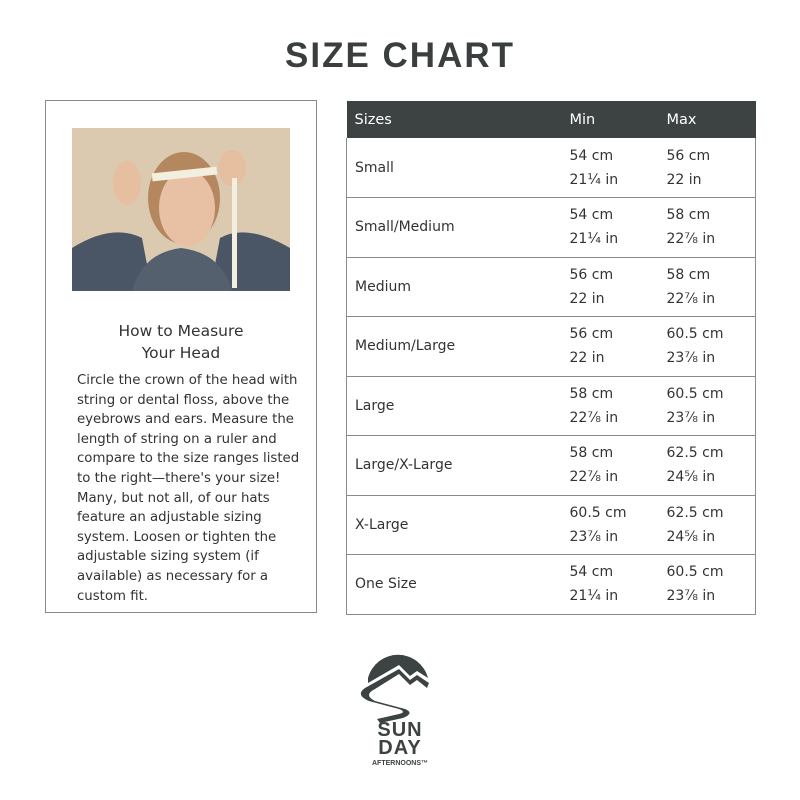 Image resolution: width=800 pixels, height=800 pixels. Describe the element at coordinates (594, 536) in the screenshot. I see `min-in: 23⅞ in` at that location.